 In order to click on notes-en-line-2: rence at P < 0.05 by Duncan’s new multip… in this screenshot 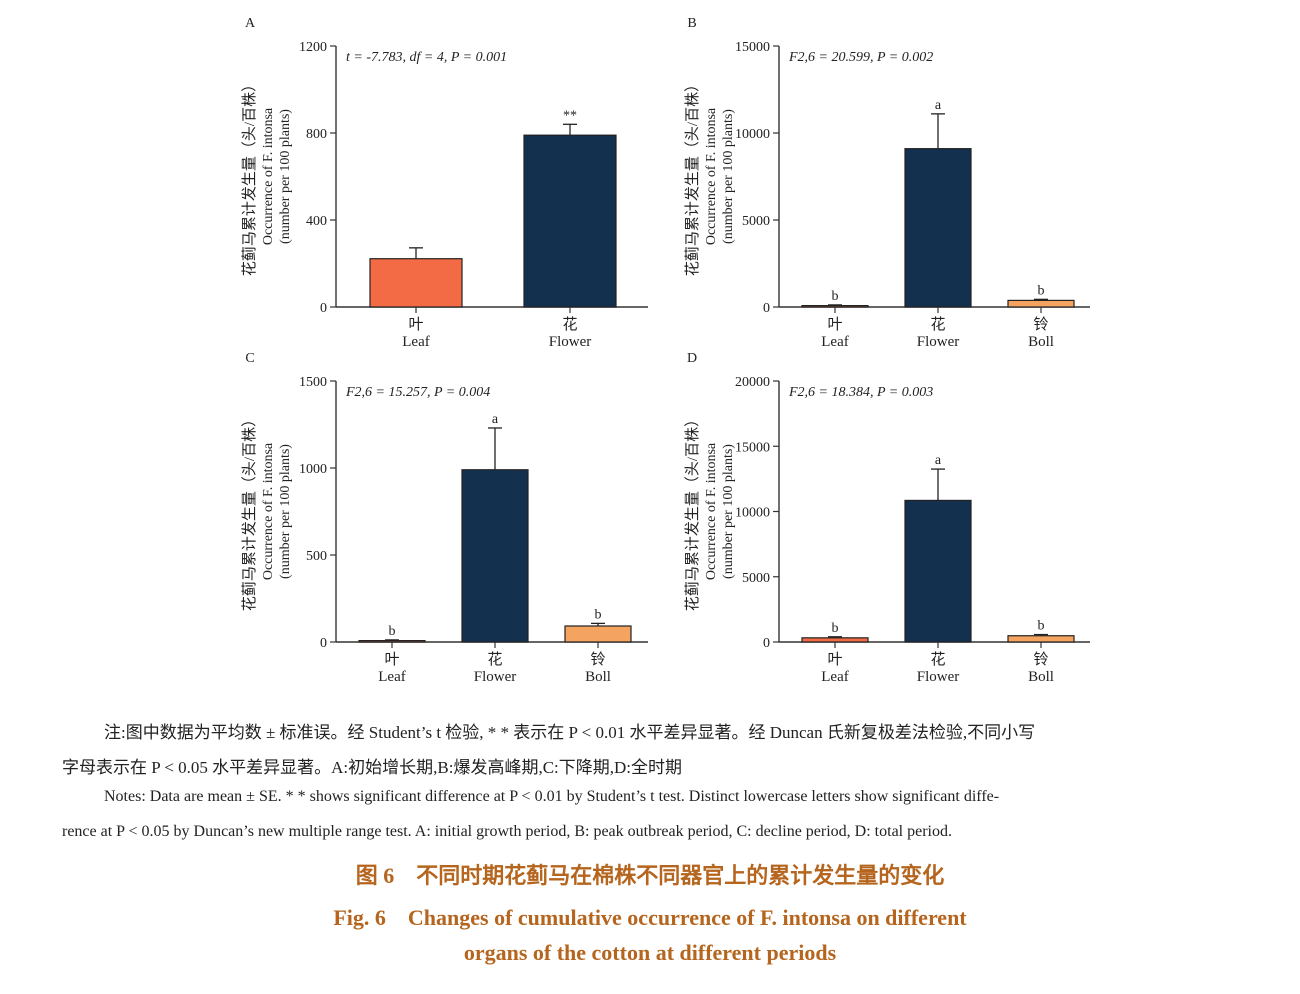, I will do `click(507, 831)`.